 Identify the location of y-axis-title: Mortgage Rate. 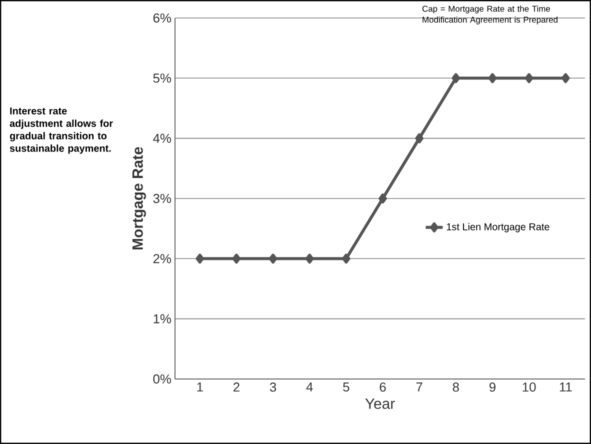
(139, 198).